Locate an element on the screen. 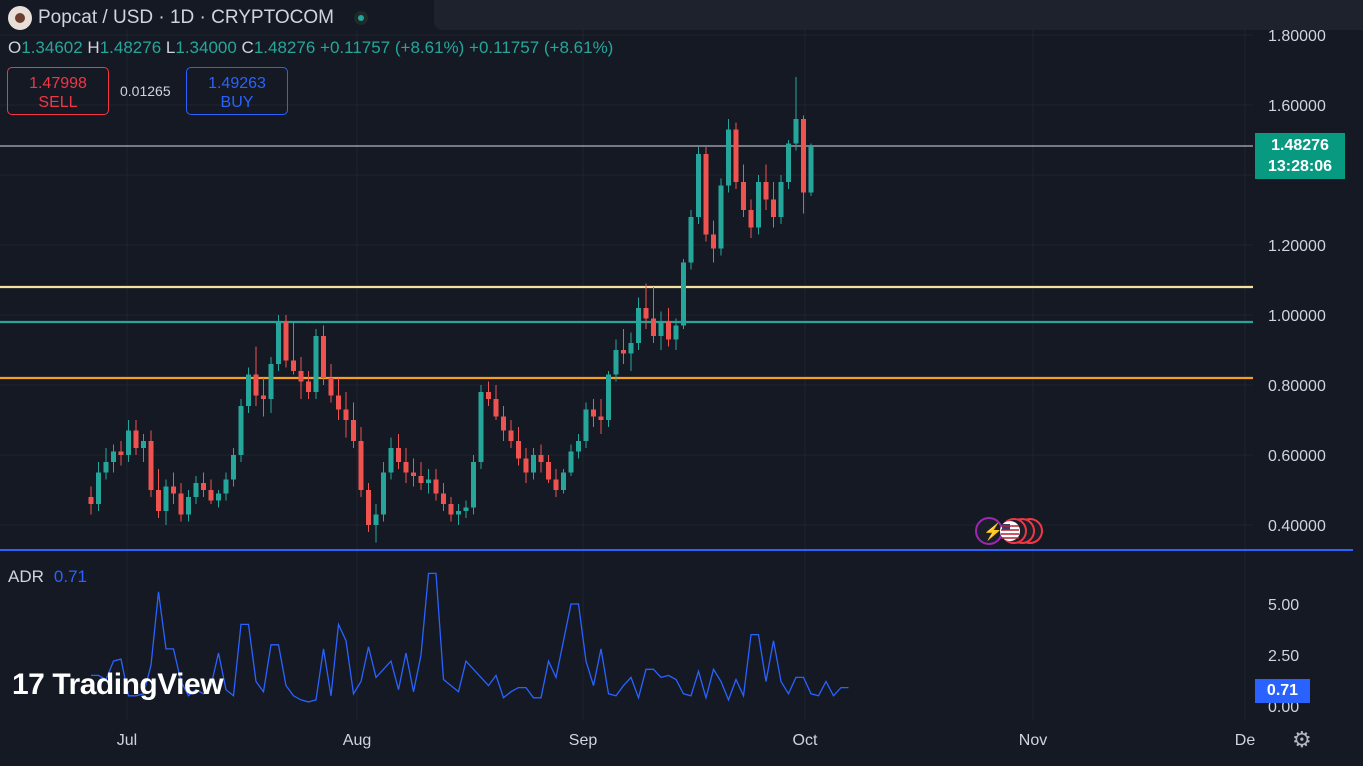  price-tick-label: 1.60000 is located at coordinates (1297, 106).